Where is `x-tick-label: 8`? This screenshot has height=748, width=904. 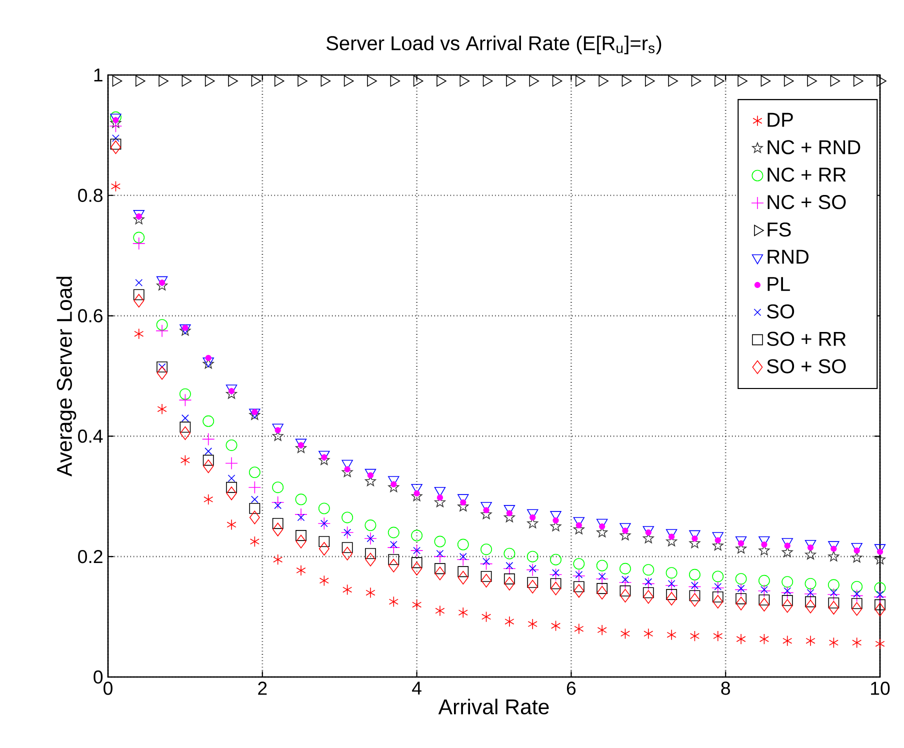 x-tick-label: 8 is located at coordinates (725, 688).